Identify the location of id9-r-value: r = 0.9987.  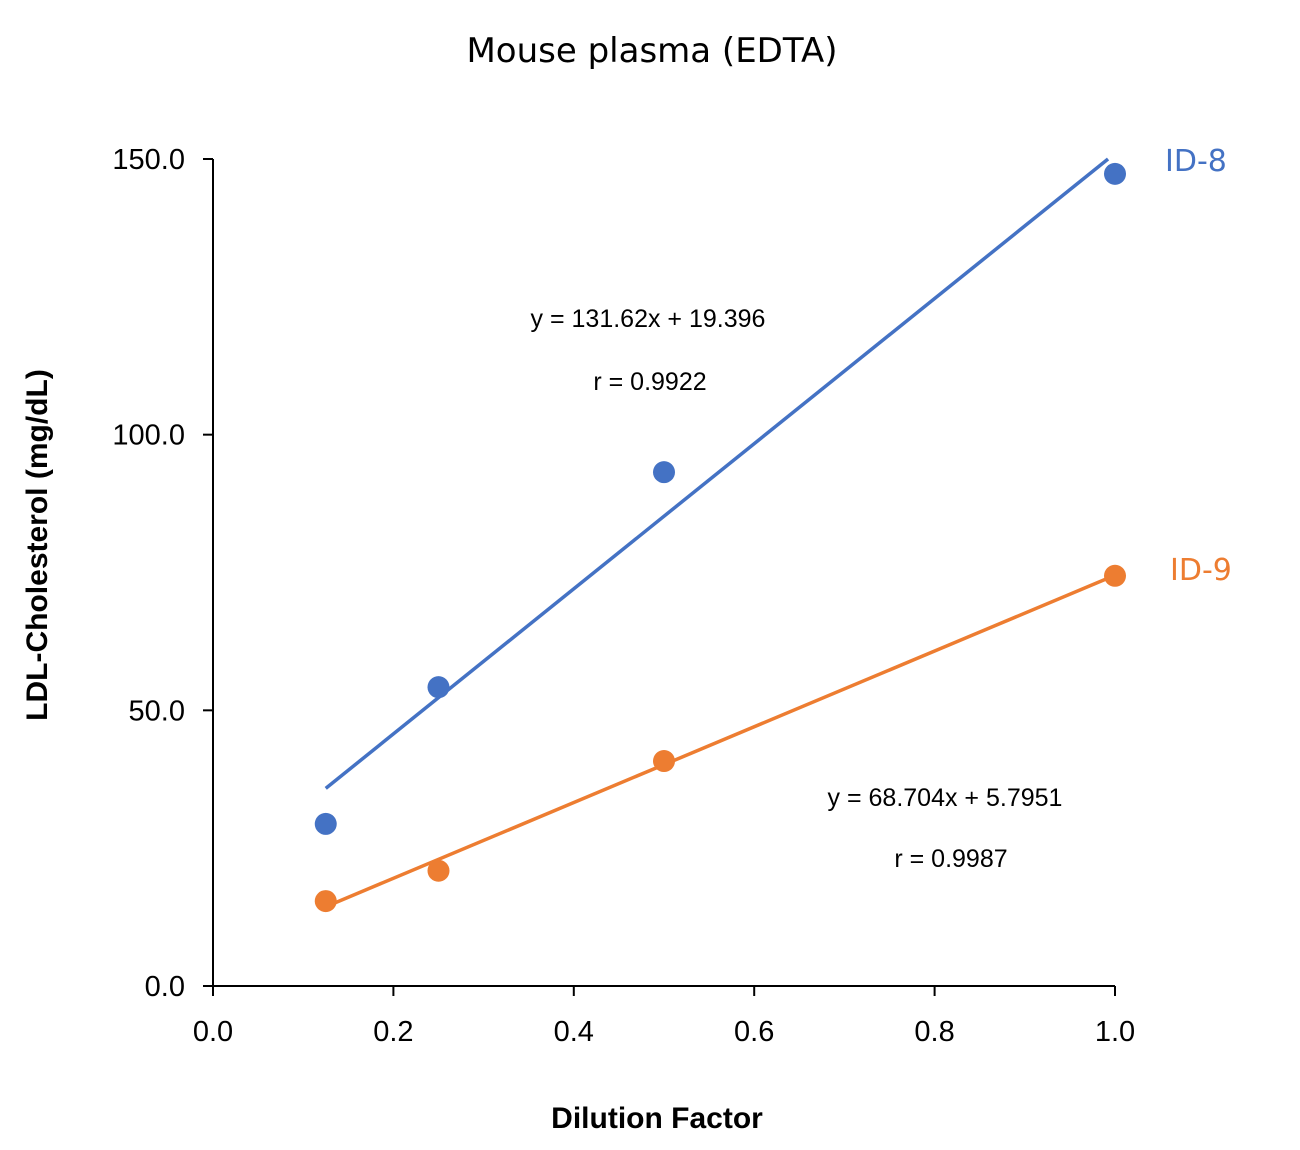
(950, 859).